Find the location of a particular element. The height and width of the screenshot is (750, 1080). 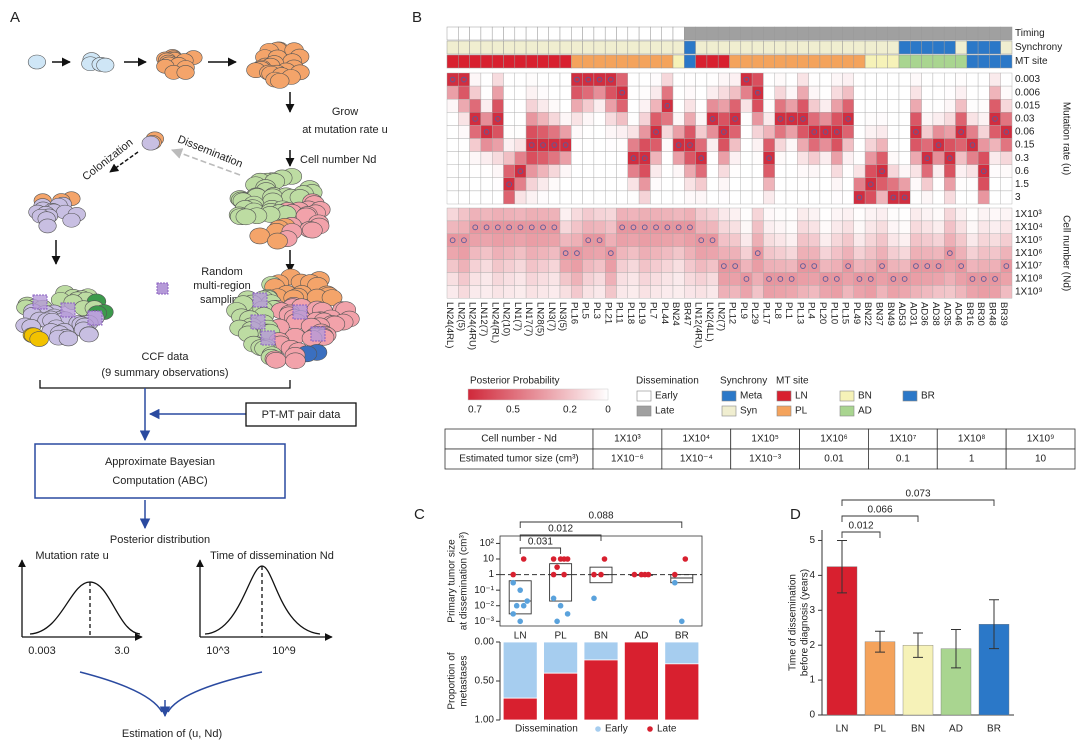

x-tick-label: PL is located at coordinates (560, 636).